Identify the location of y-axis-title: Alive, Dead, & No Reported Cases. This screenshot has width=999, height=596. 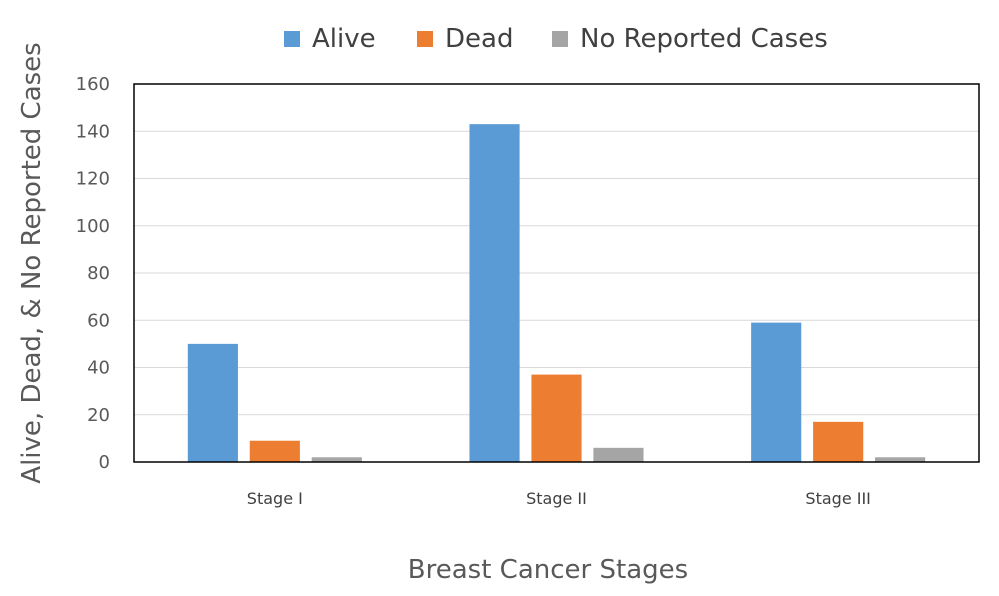
(32, 262).